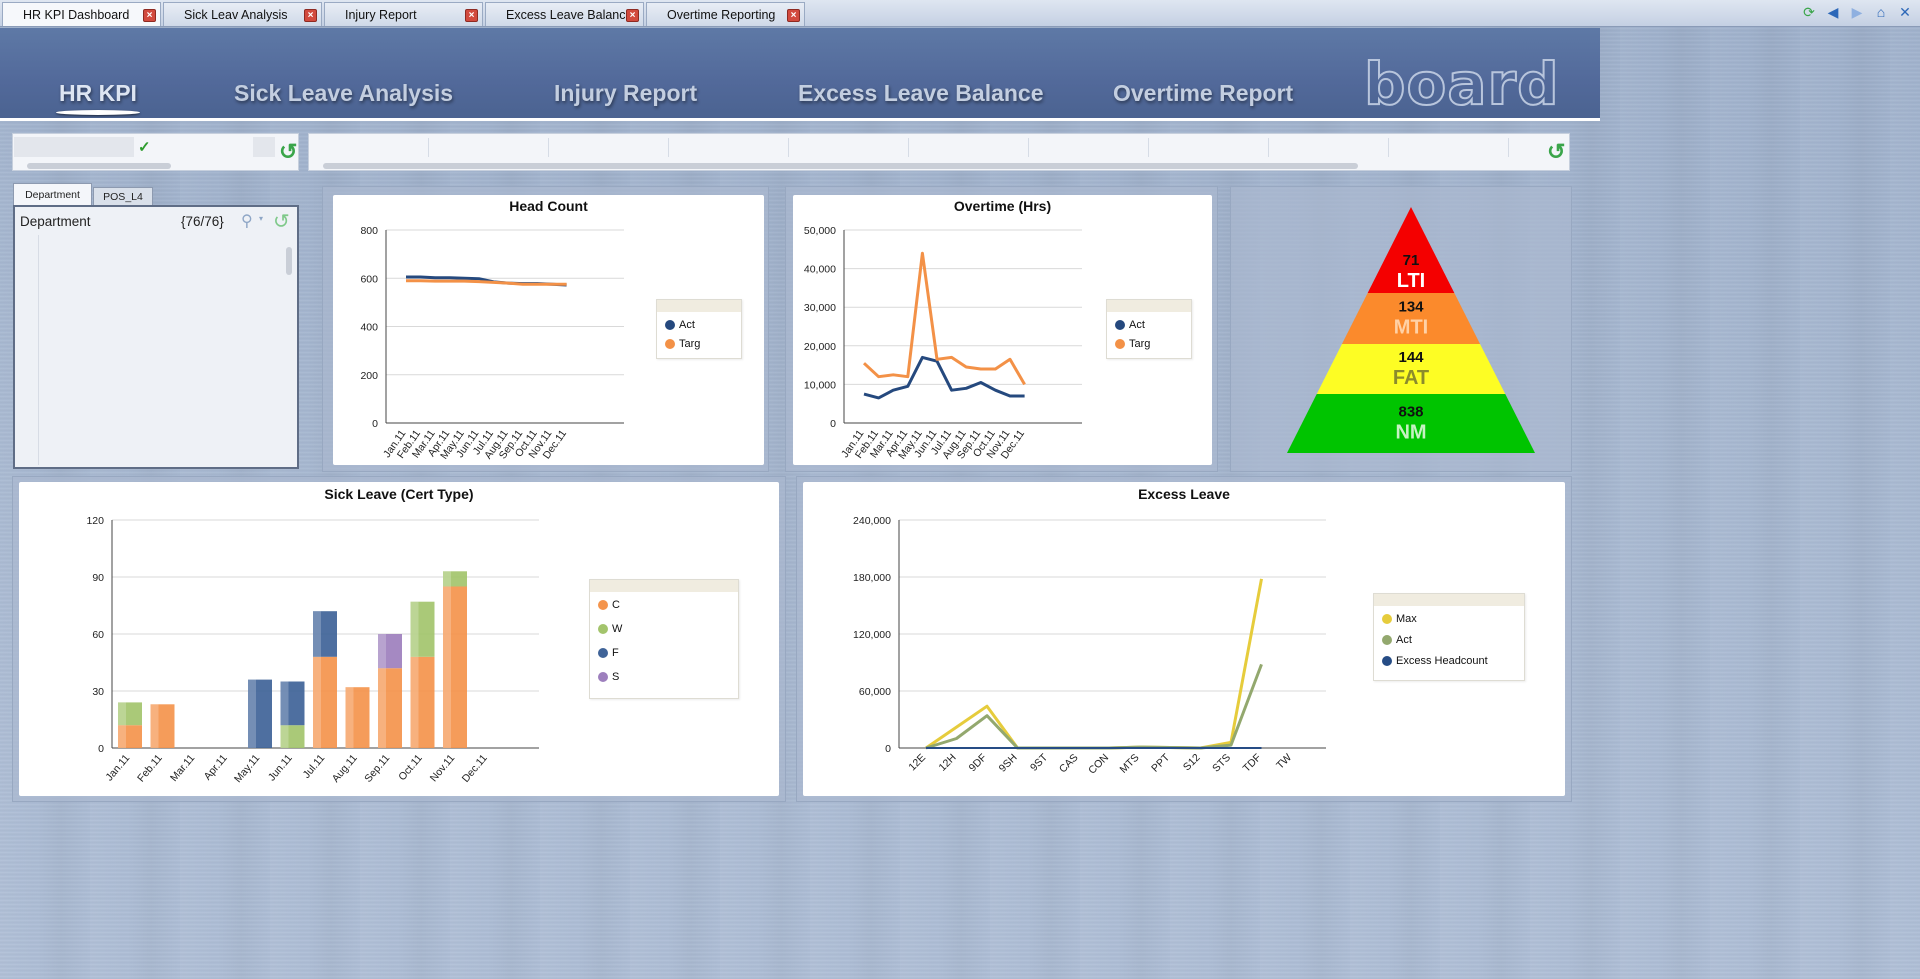 This screenshot has height=979, width=1920. Describe the element at coordinates (280, 767) in the screenshot. I see `x-tick-label: Jun.11` at that location.